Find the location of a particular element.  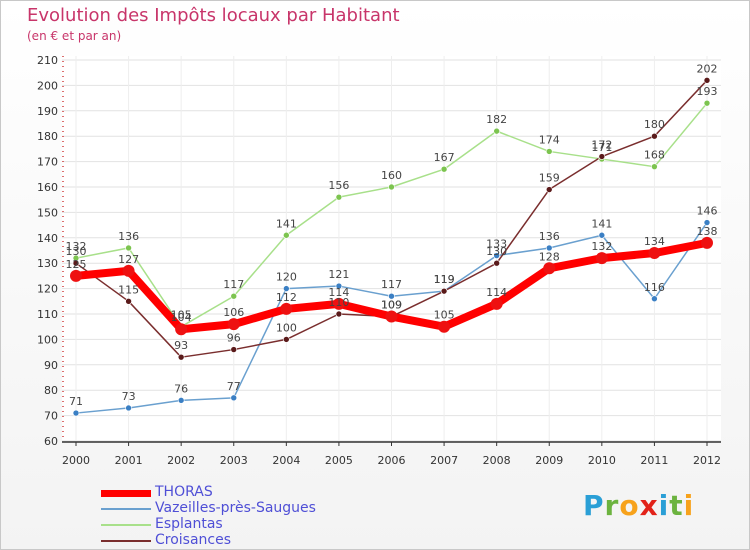

data-point-esplantas-2009 is located at coordinates (549, 151).